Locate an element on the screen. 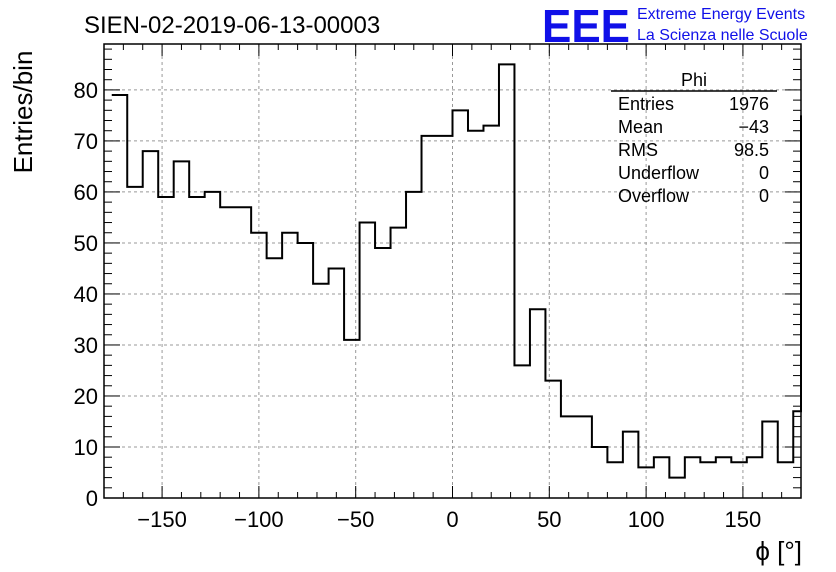 This screenshot has height=572, width=836. stats-value: 98.5 is located at coordinates (751, 150).